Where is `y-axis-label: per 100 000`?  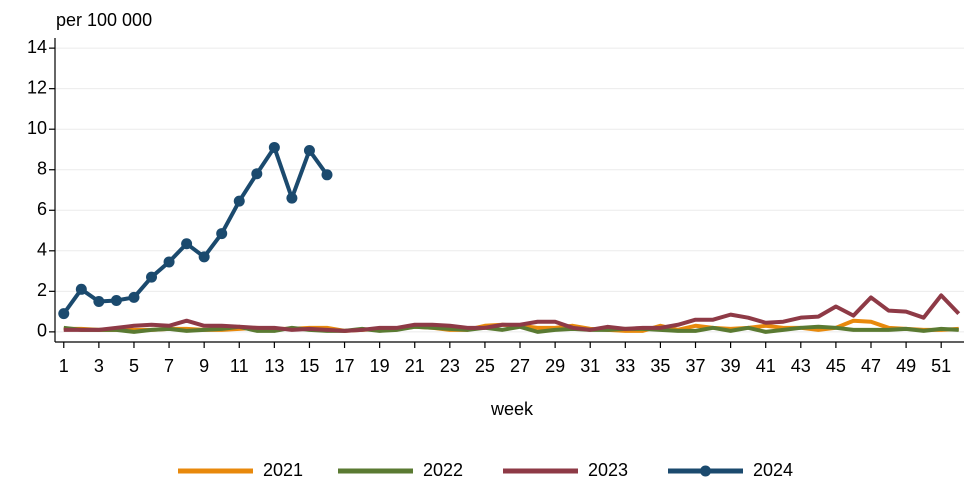 y-axis-label: per 100 000 is located at coordinates (104, 20).